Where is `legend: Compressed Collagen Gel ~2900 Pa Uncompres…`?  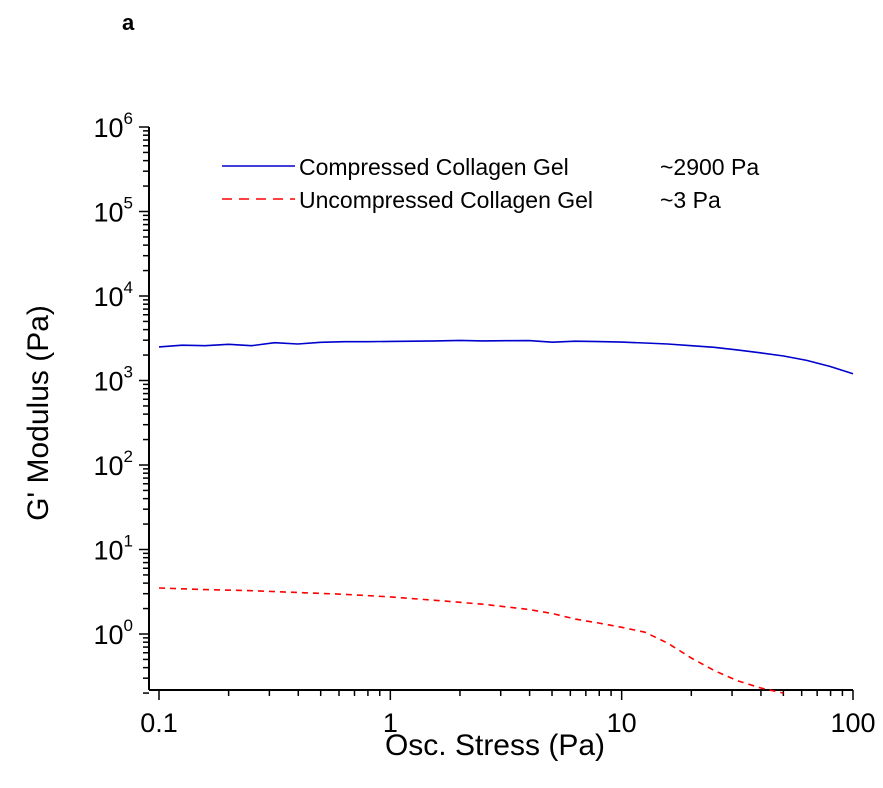
legend: Compressed Collagen Gel ~2900 Pa Uncompres… is located at coordinates (490, 183).